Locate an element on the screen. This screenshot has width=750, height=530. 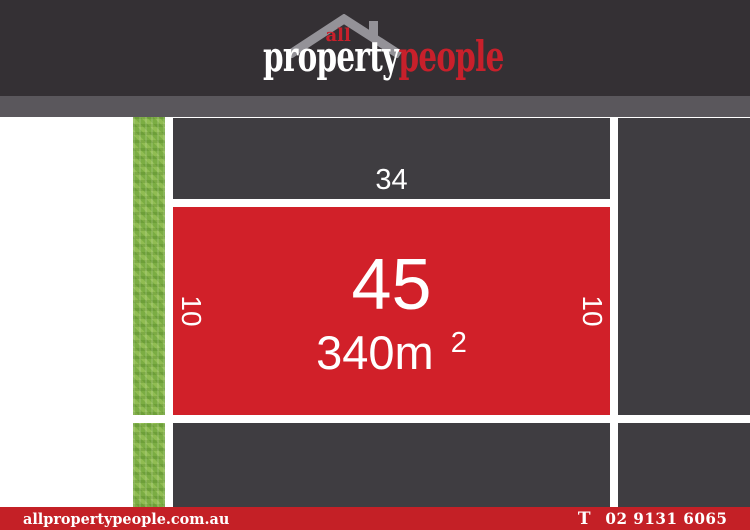
phone-label: T is located at coordinates (584, 518).